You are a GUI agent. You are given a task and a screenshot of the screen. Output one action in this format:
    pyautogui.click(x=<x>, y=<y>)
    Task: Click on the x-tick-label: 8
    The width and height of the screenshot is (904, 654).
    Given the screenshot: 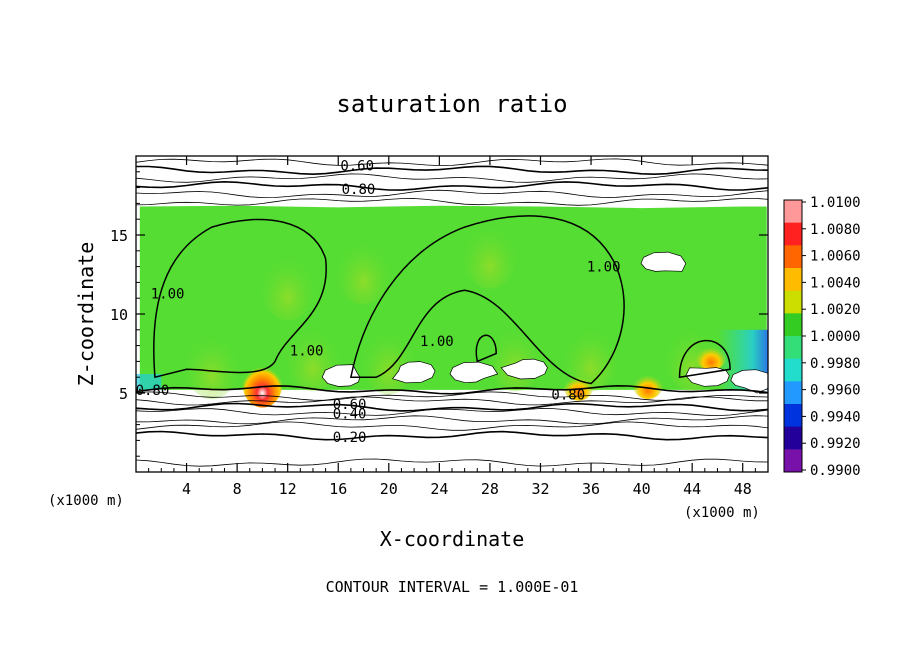 What is the action you would take?
    pyautogui.click(x=237, y=489)
    